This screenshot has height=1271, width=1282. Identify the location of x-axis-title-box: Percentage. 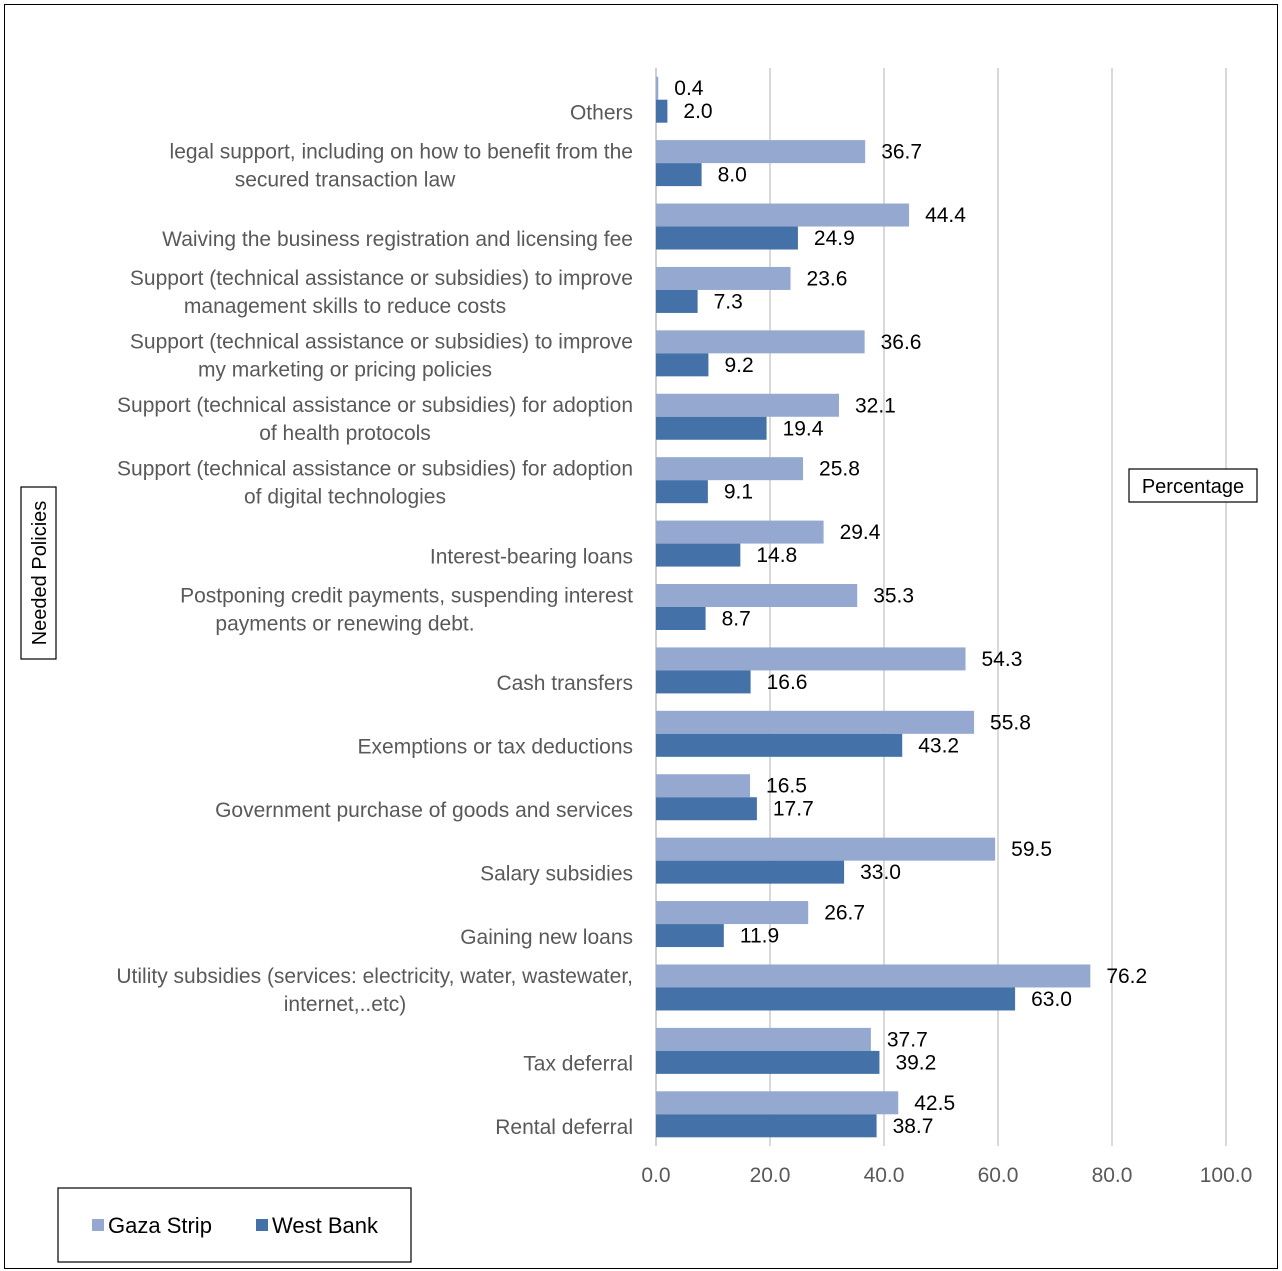
(1193, 485).